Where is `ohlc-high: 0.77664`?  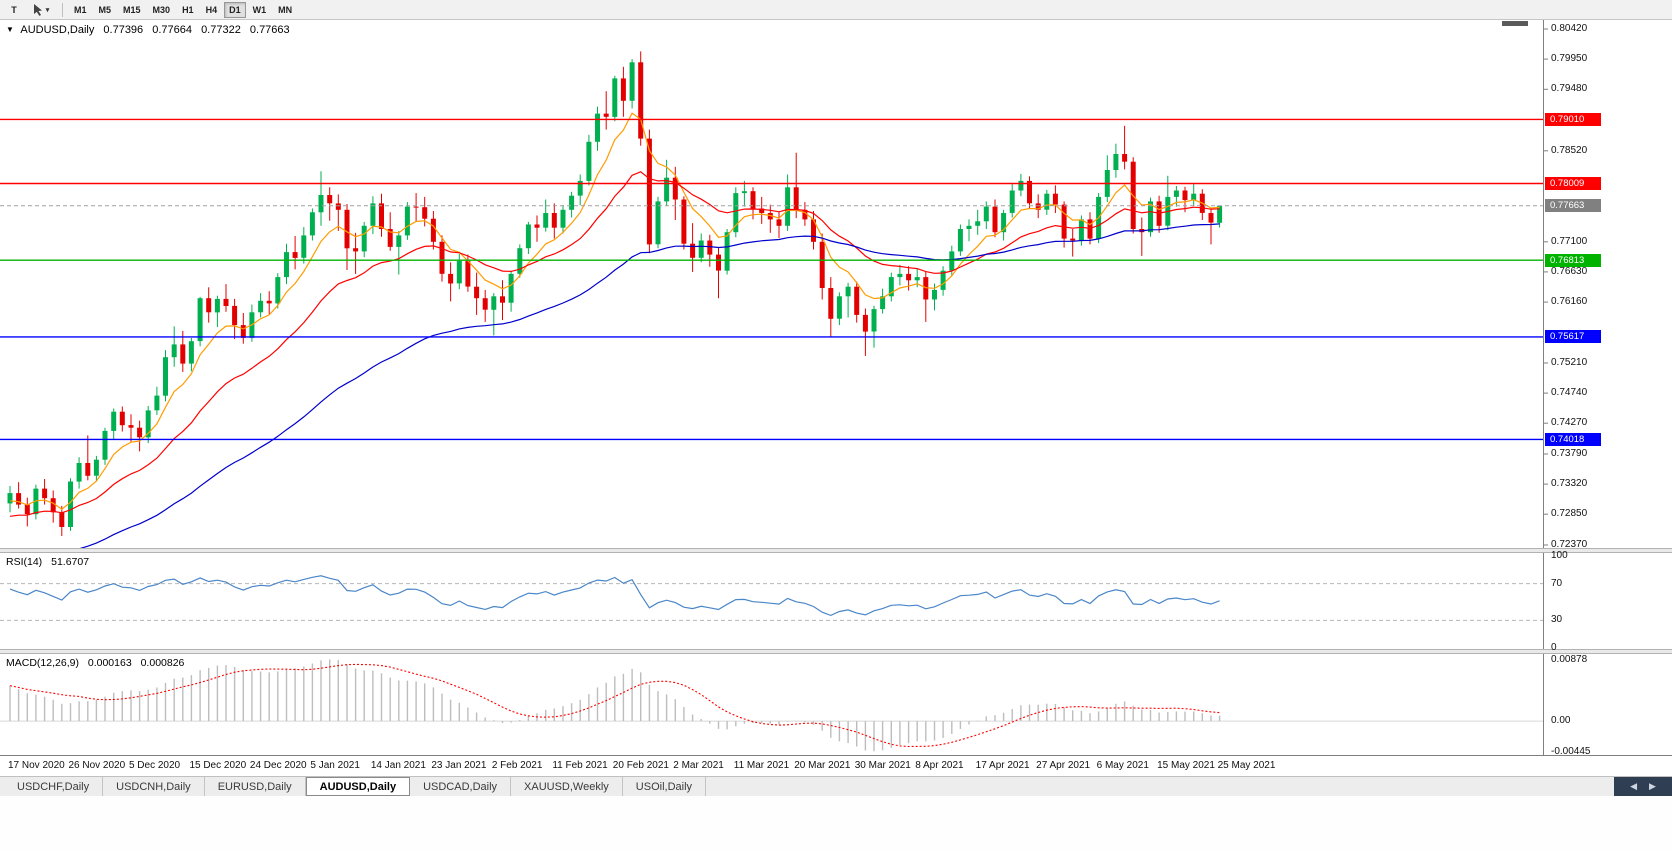
ohlc-high: 0.77664 is located at coordinates (172, 30).